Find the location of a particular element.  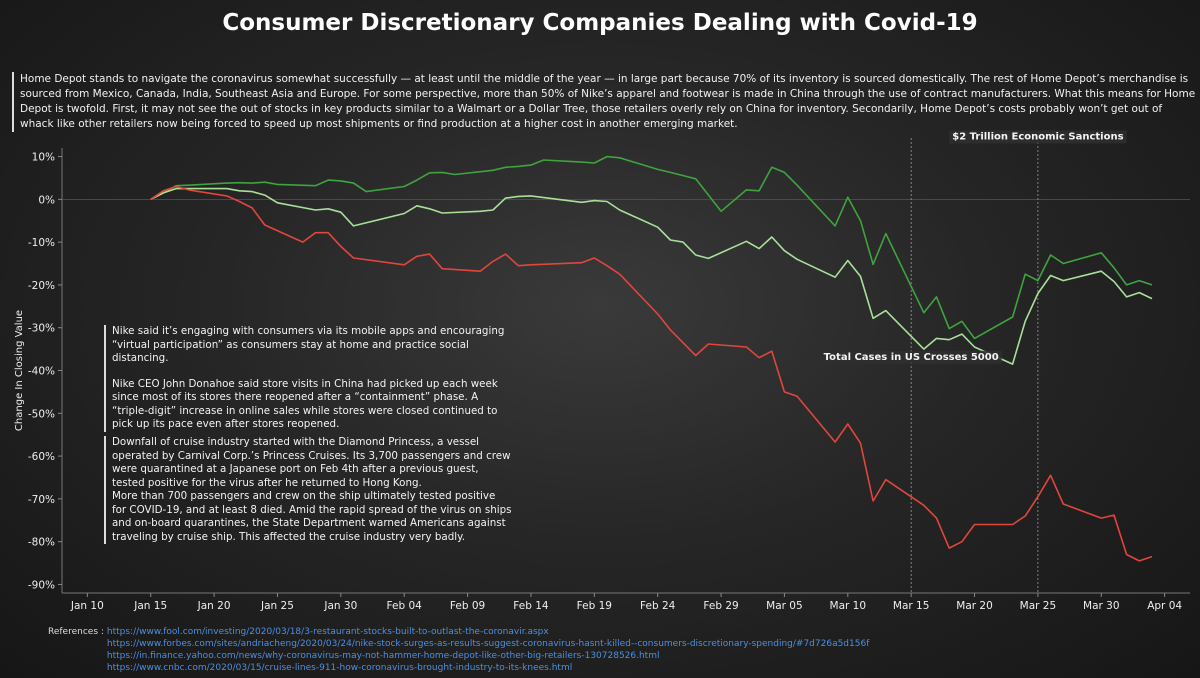

x-tick-label: Feb 19 is located at coordinates (594, 606).